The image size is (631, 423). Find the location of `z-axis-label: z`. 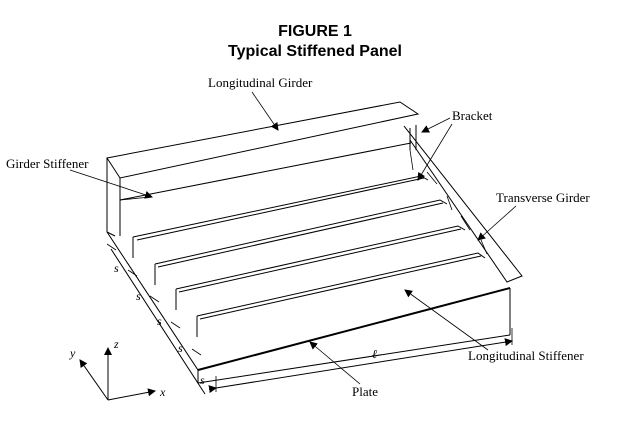

z-axis-label: z is located at coordinates (116, 344).